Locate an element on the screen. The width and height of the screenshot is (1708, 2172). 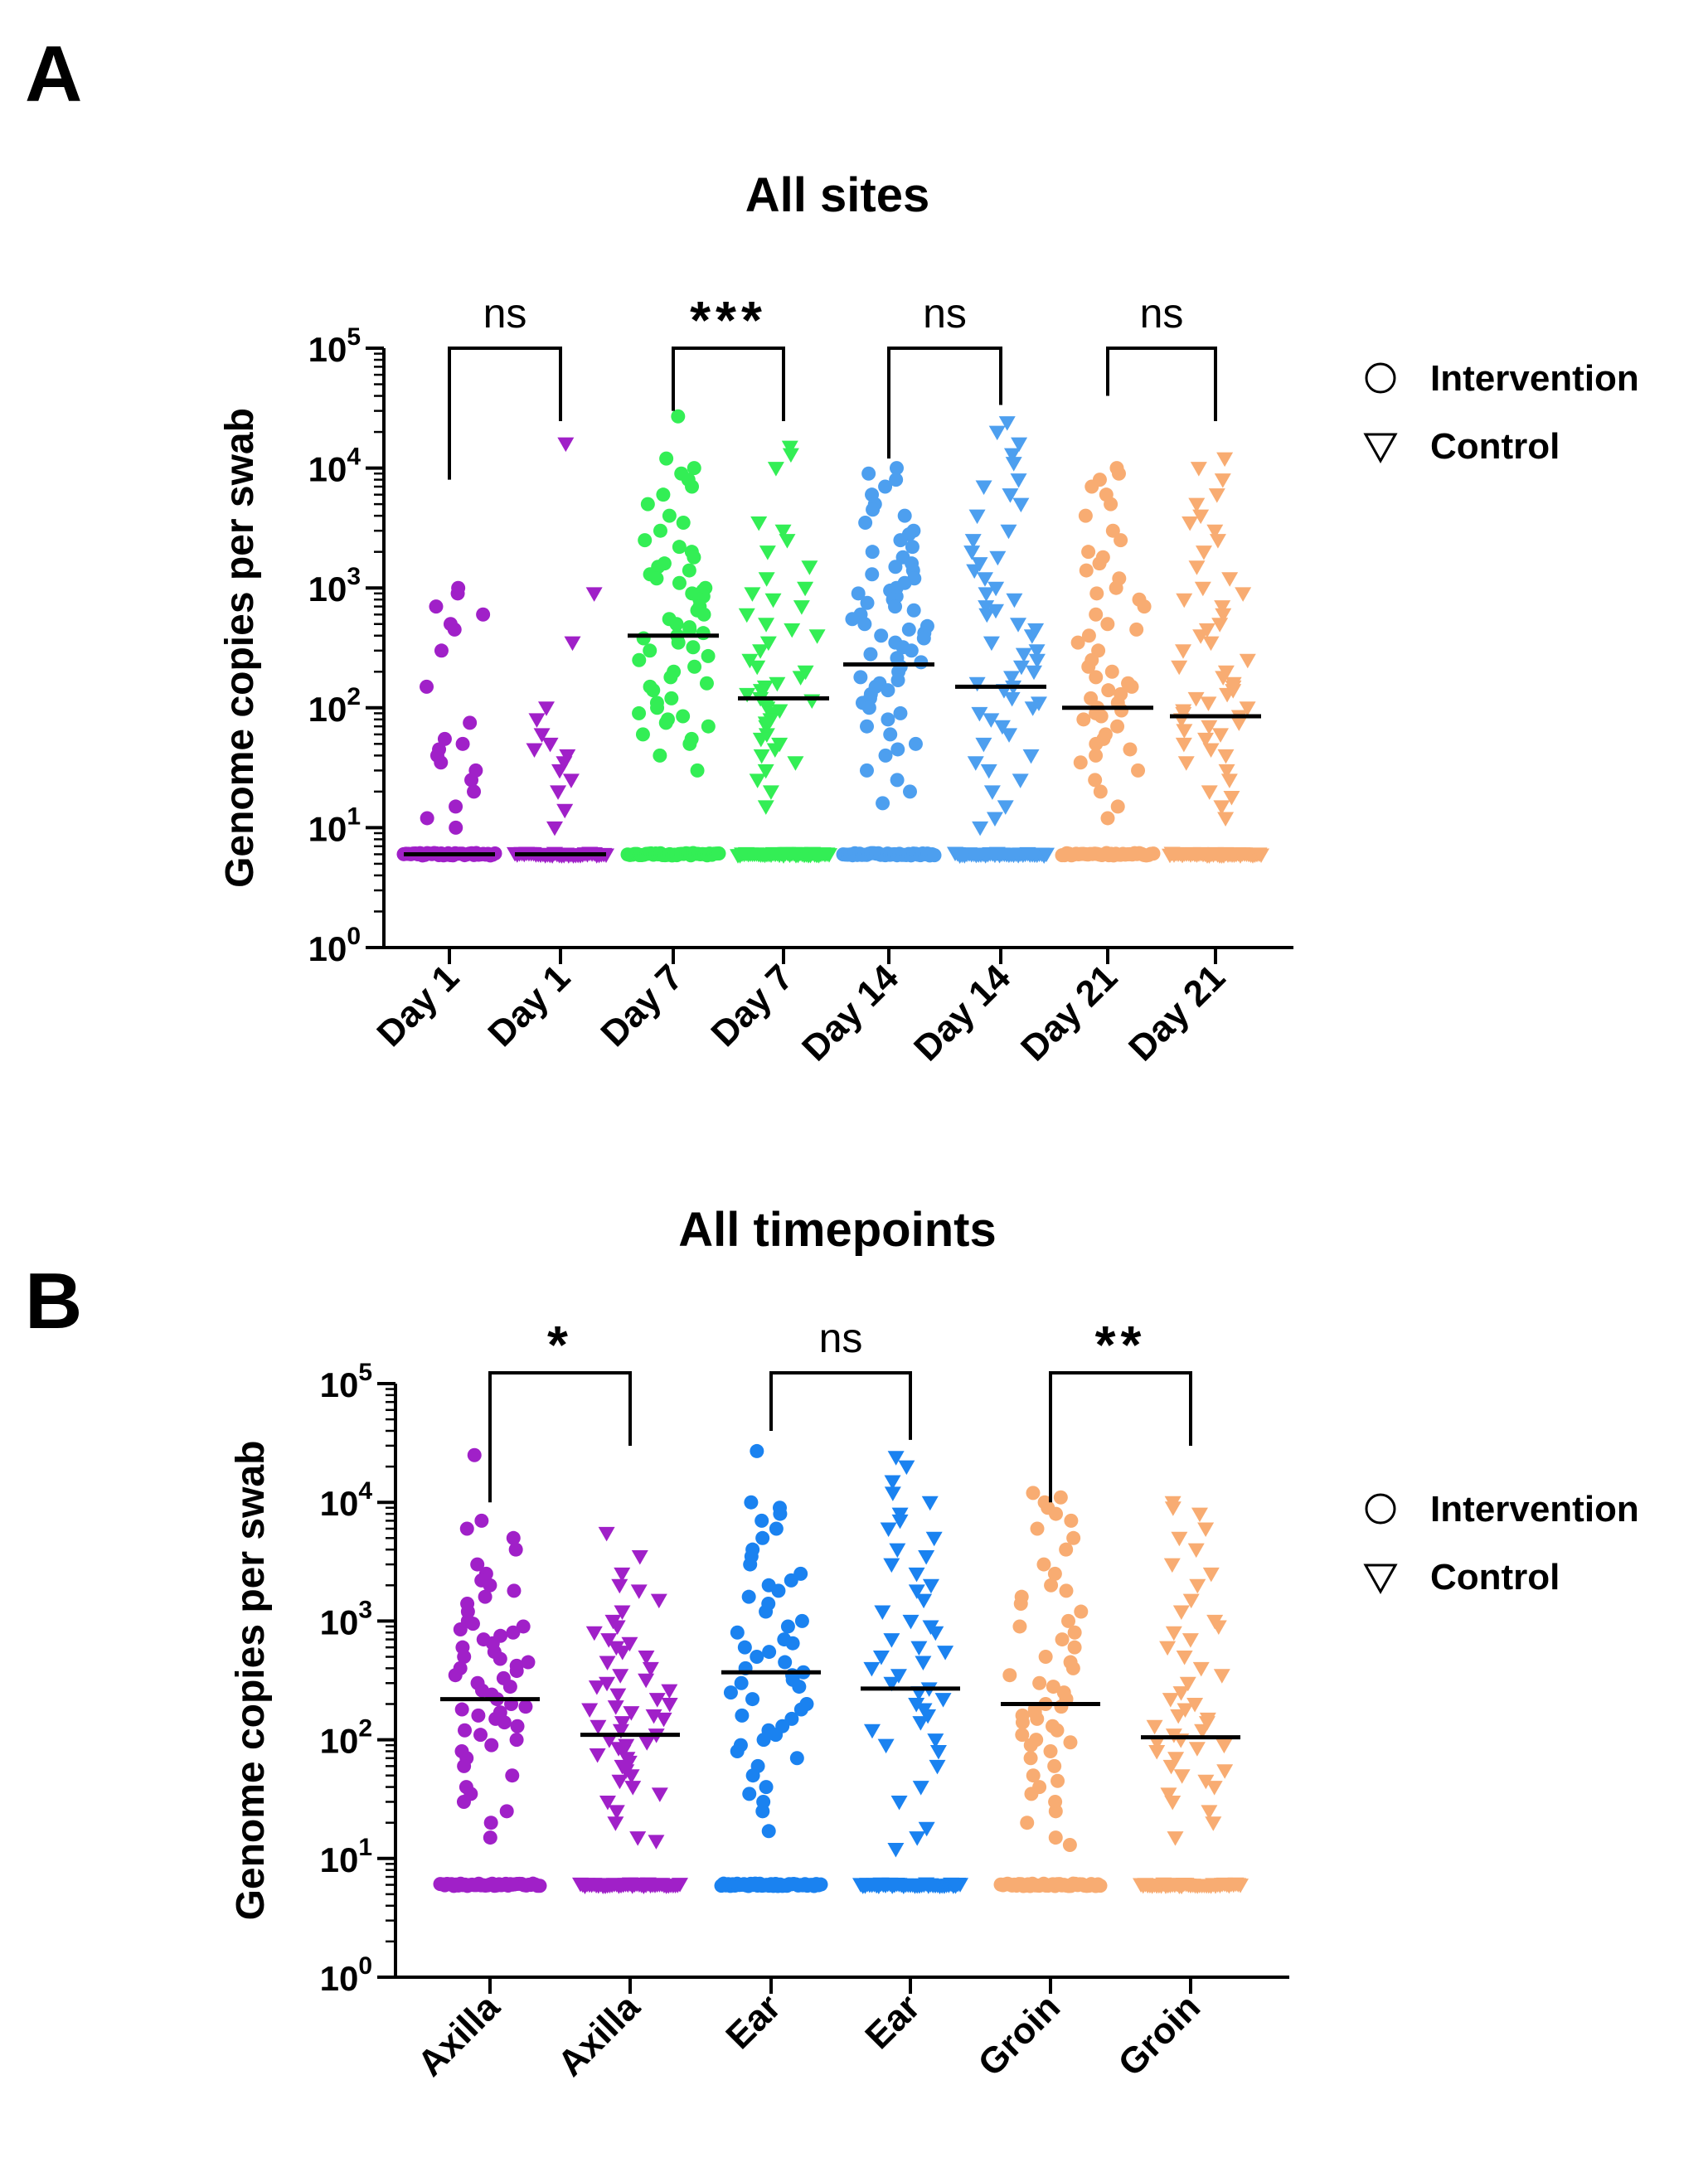
y-tick-exponent: 4 is located at coordinates (354, 457).